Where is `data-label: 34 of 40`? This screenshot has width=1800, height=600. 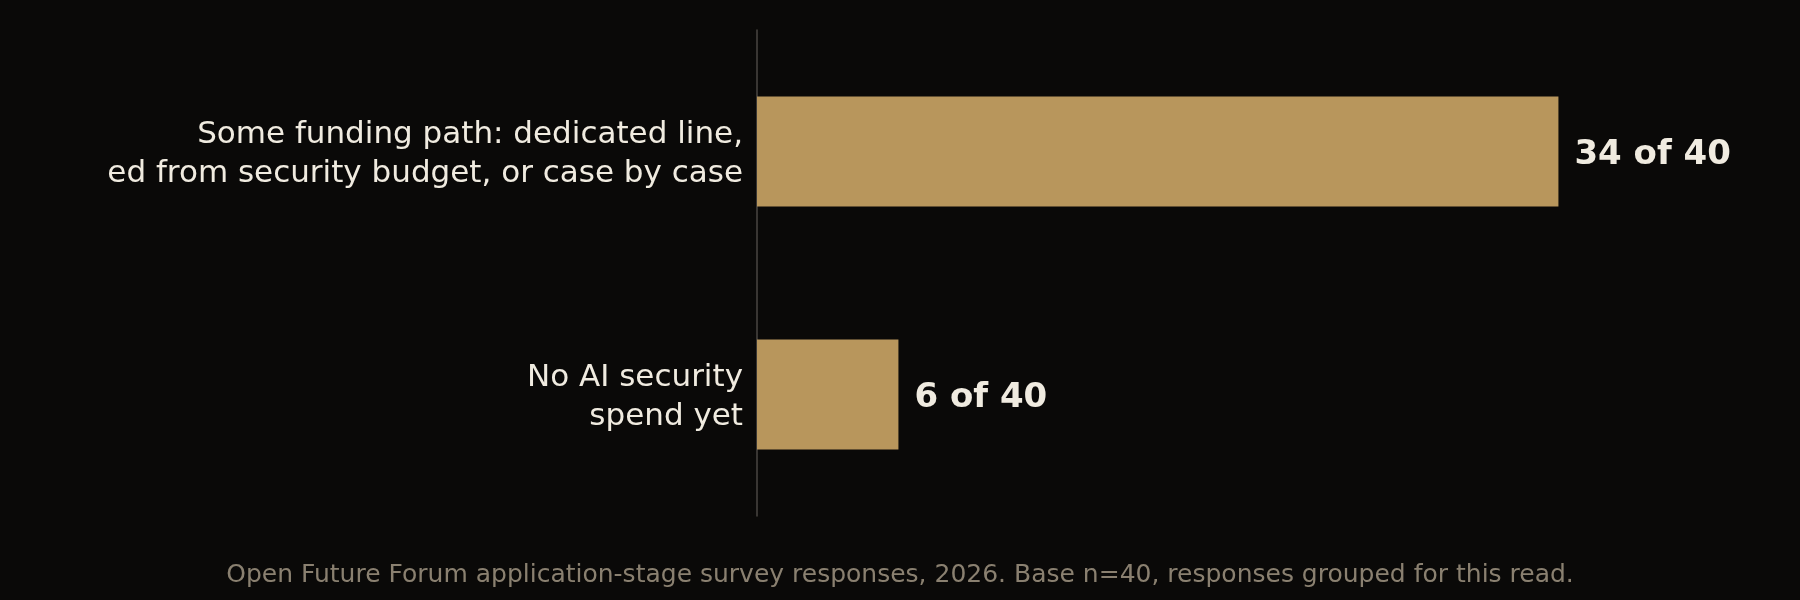
data-label: 34 of 40 is located at coordinates (1652, 151).